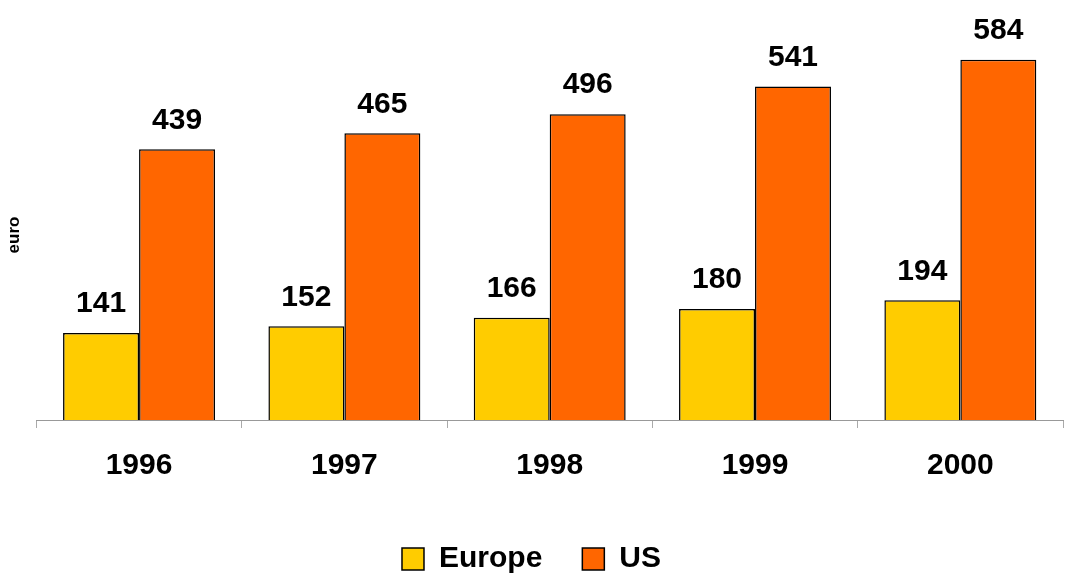 The height and width of the screenshot is (584, 1078). Describe the element at coordinates (306, 295) in the screenshot. I see `data-label: 152` at that location.